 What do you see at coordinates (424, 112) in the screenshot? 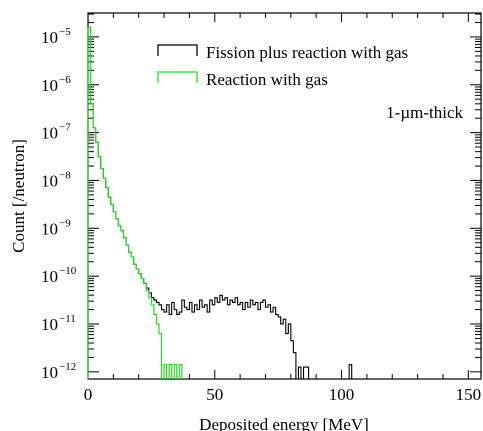
I see `annotation-thickness: 1-µm-thick` at bounding box center [424, 112].